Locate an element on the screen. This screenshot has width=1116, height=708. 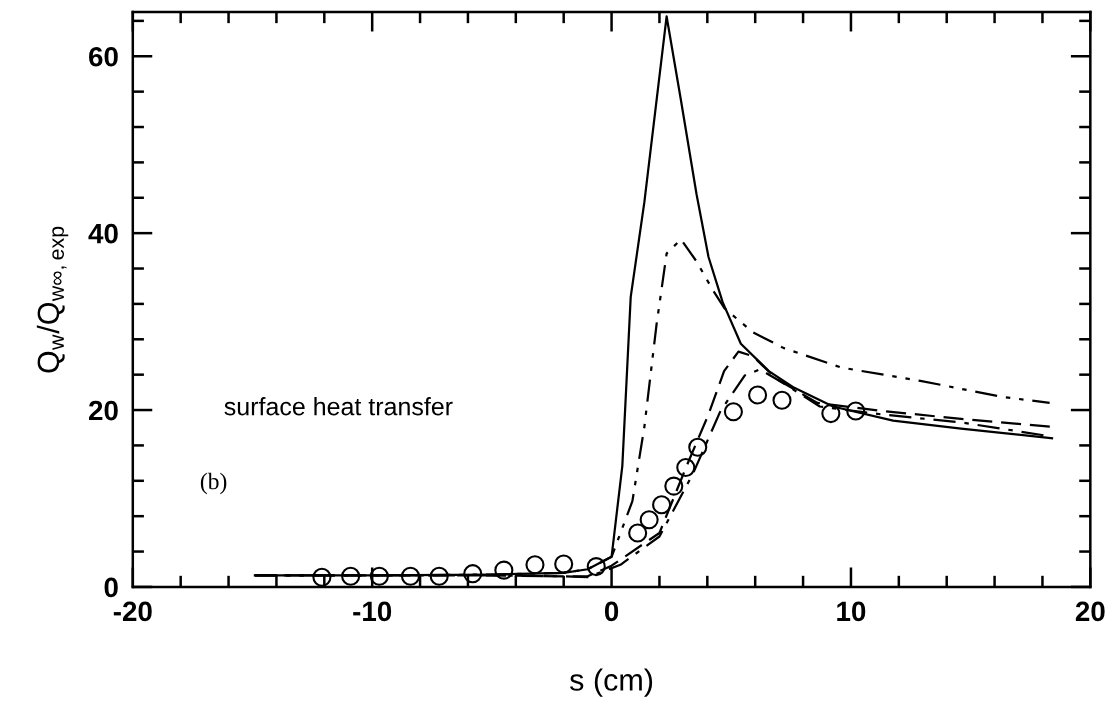
x-axis-title: s (cm) is located at coordinates (611, 682).